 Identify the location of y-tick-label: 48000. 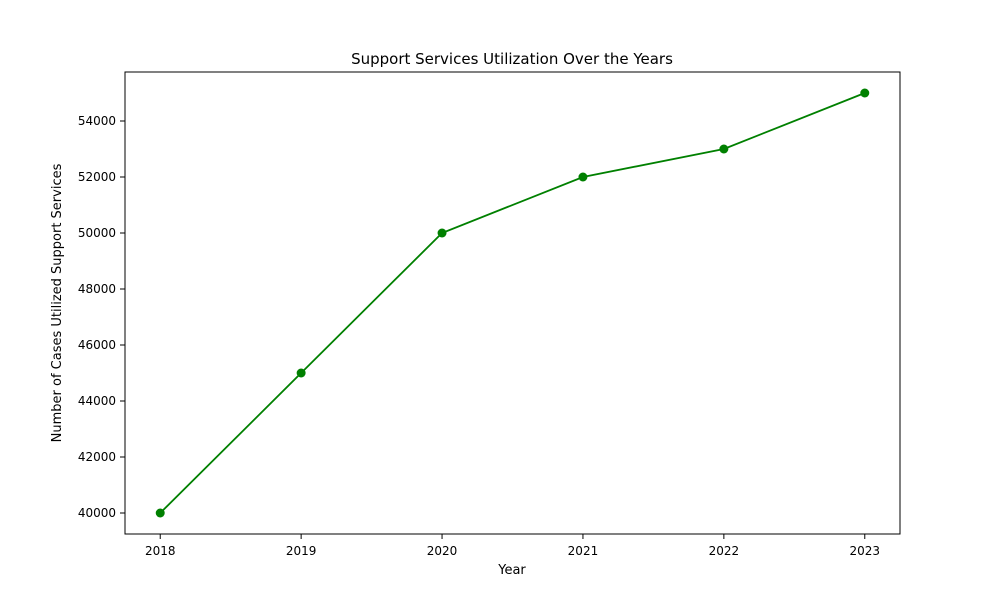
(97, 289).